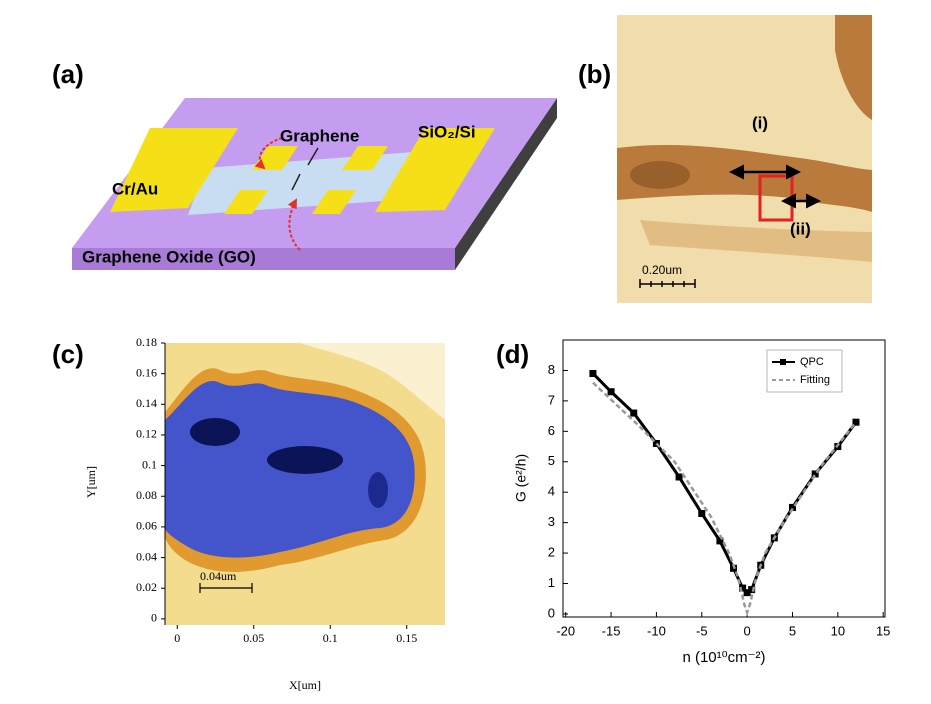 This screenshot has height=704, width=931. What do you see at coordinates (656, 630) in the screenshot?
I see `x-tick-label: -10` at bounding box center [656, 630].